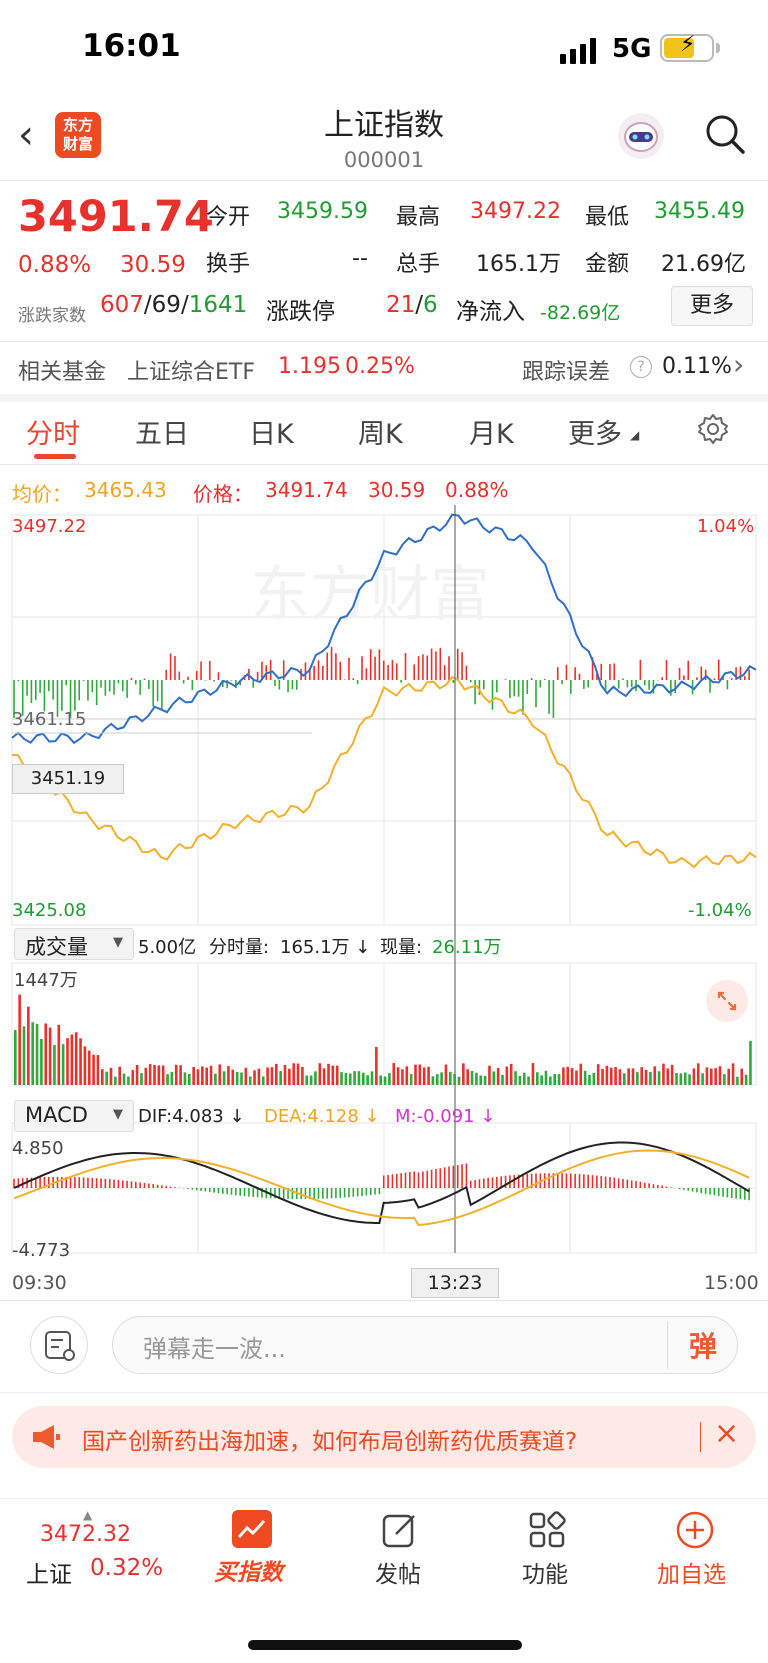 Image resolution: width=768 pixels, height=1663 pixels. What do you see at coordinates (739, 364) in the screenshot?
I see `chevron-right-icon: ›` at bounding box center [739, 364].